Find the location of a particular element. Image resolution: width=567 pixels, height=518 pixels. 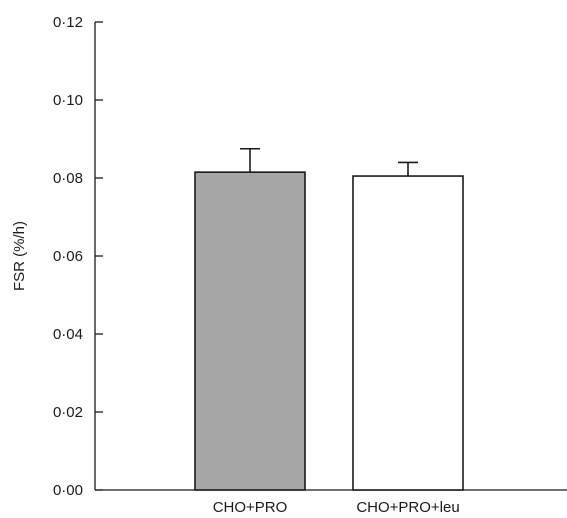

y-ticks: 0·00 0·02 0·04 0·06 0·08 0·10 0·12 is located at coordinates (78, 256).